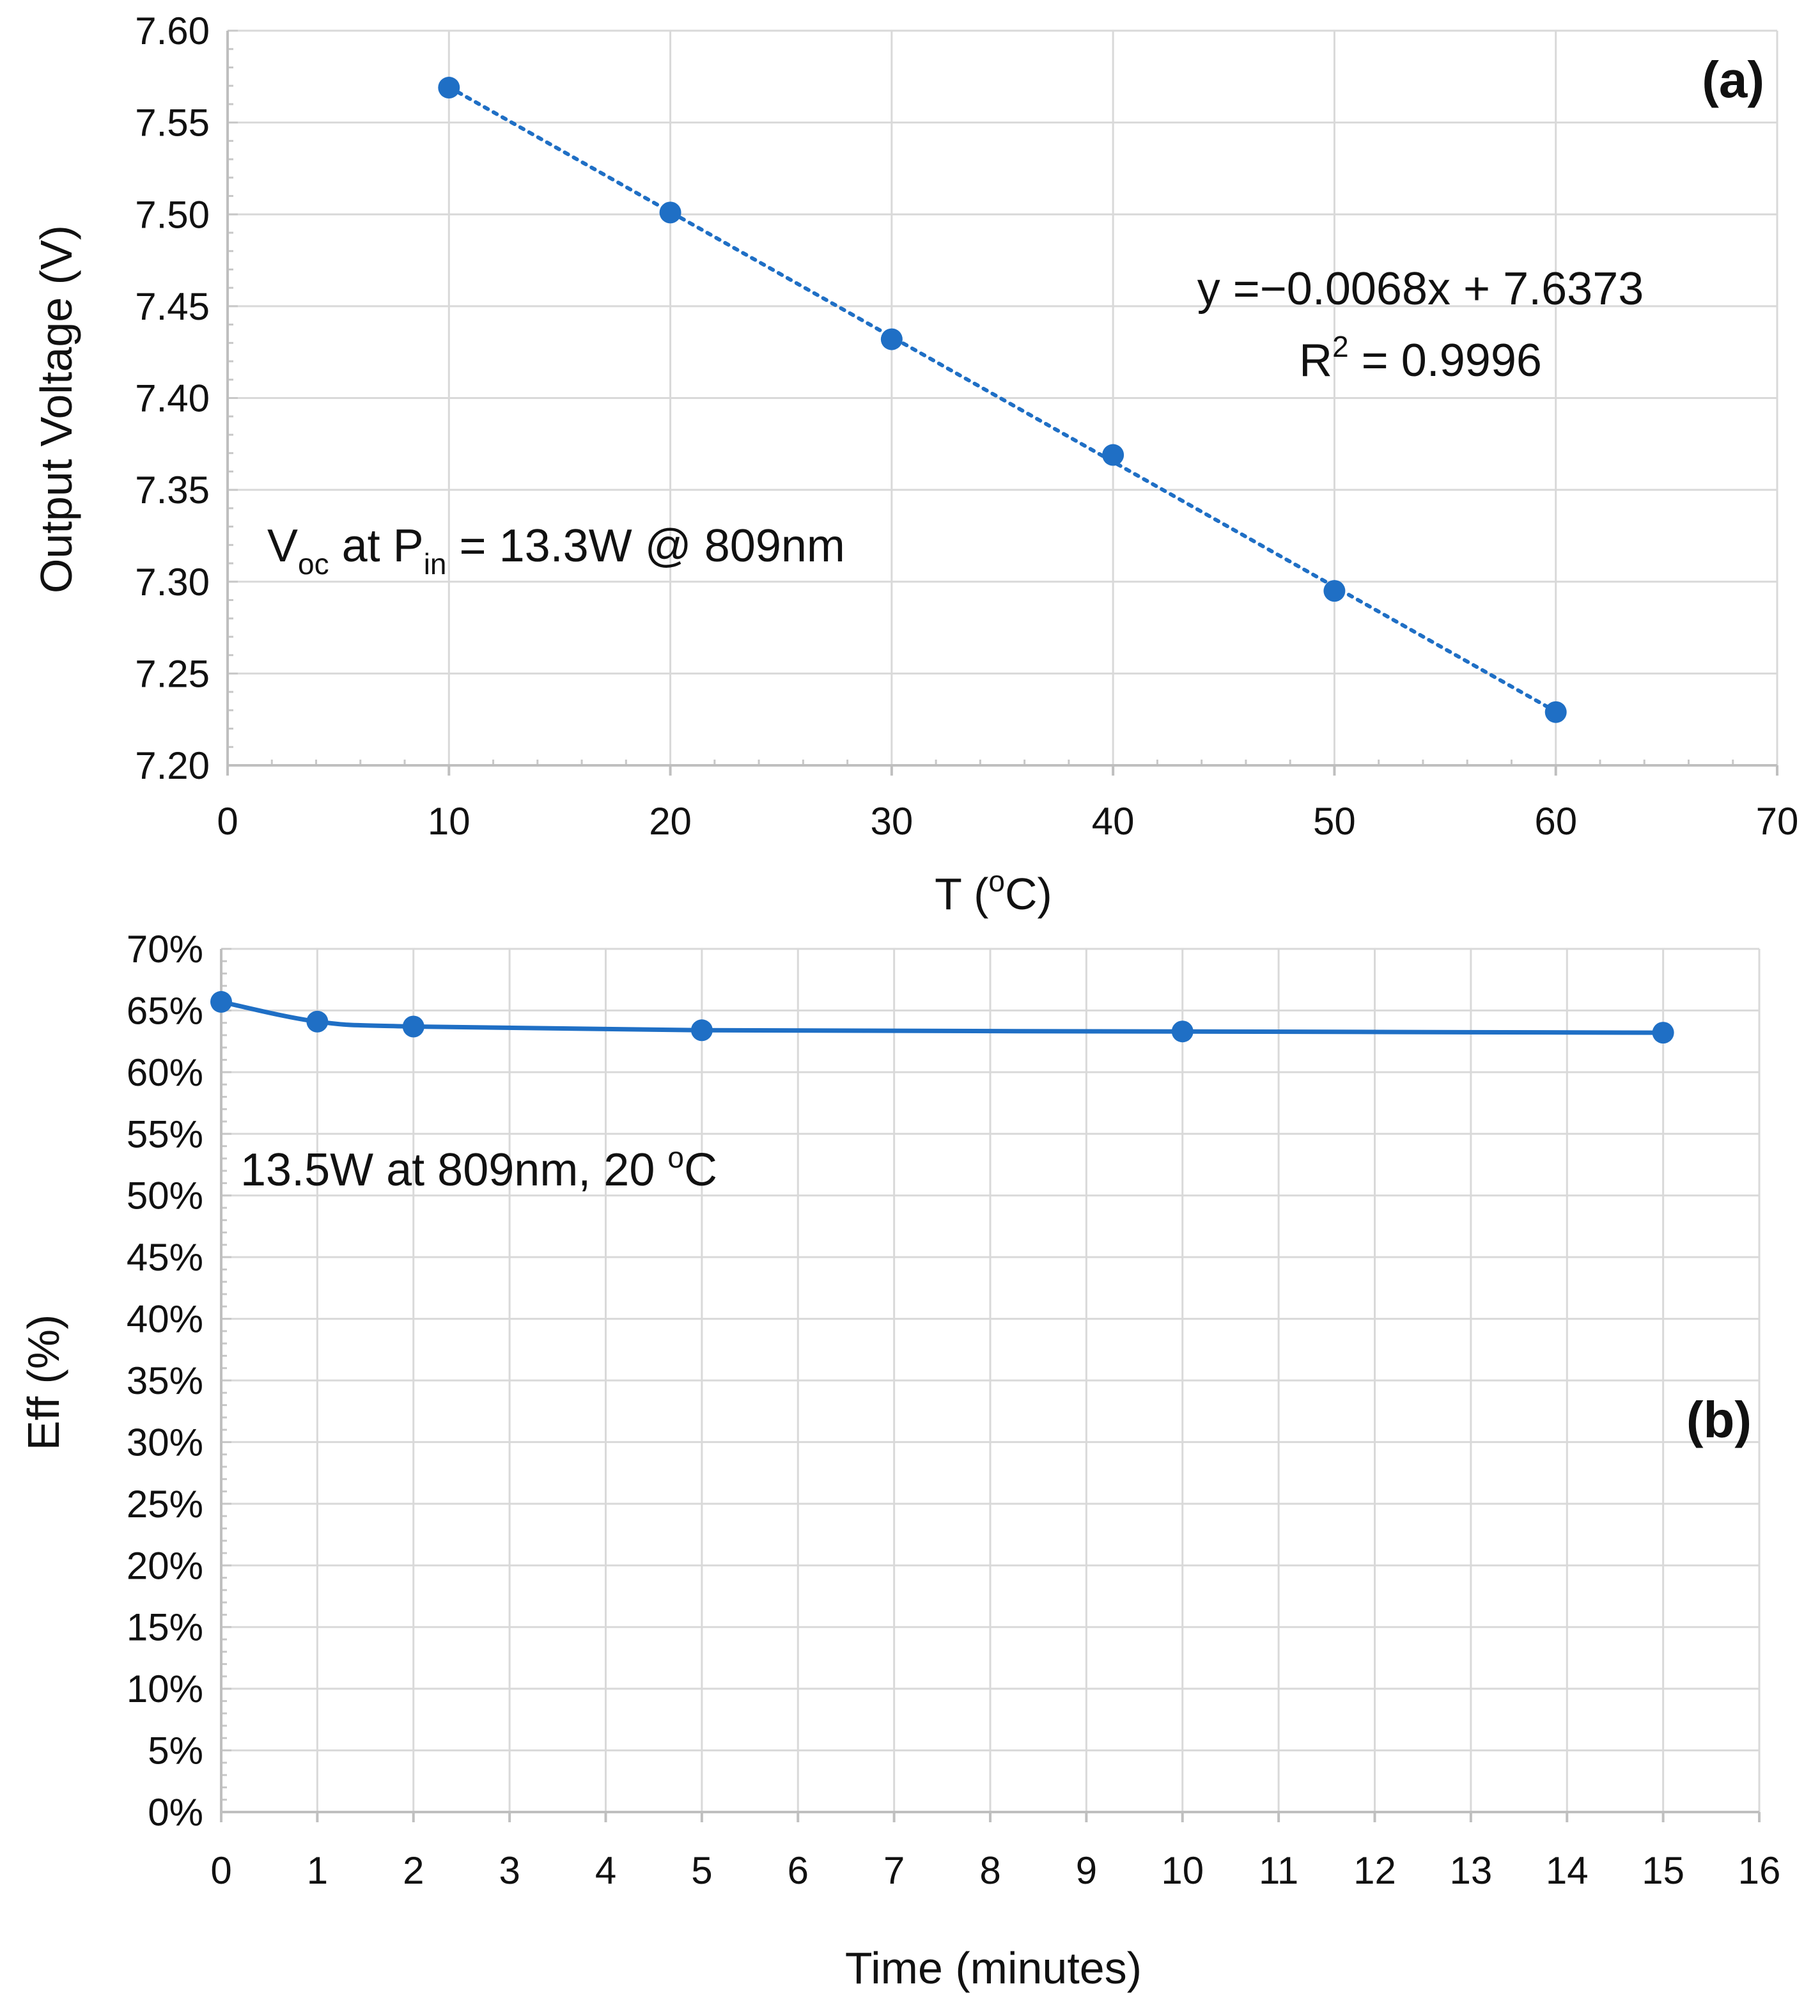  What do you see at coordinates (605, 1871) in the screenshot?
I see `x-tick-label: 4` at bounding box center [605, 1871].